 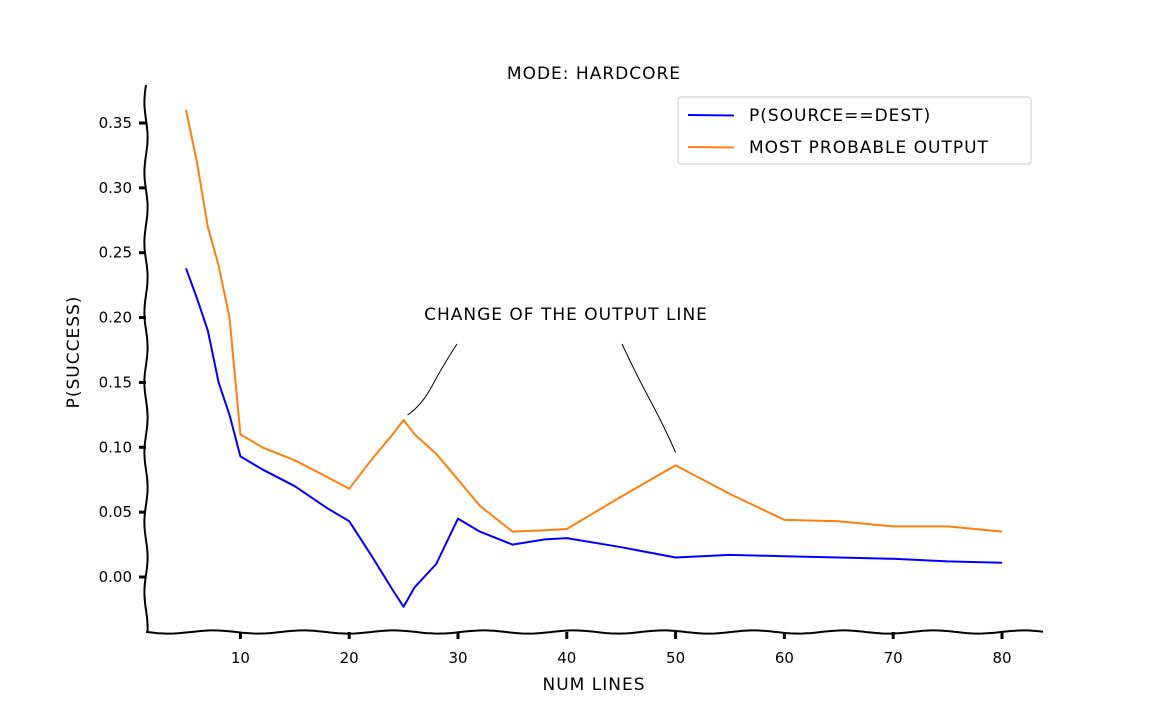 I want to click on x-tick-label: 10, so click(x=240, y=658).